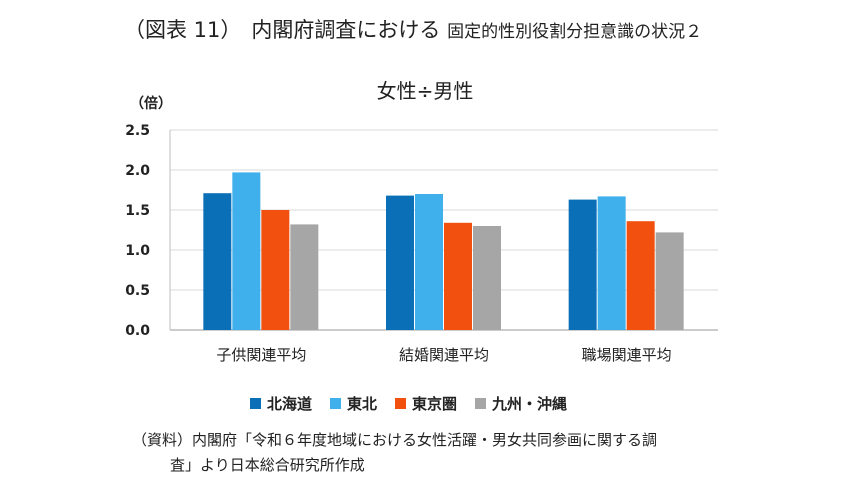 This screenshot has height=483, width=860. I want to click on x-tick-label: 結婚関連平均, so click(444, 355).